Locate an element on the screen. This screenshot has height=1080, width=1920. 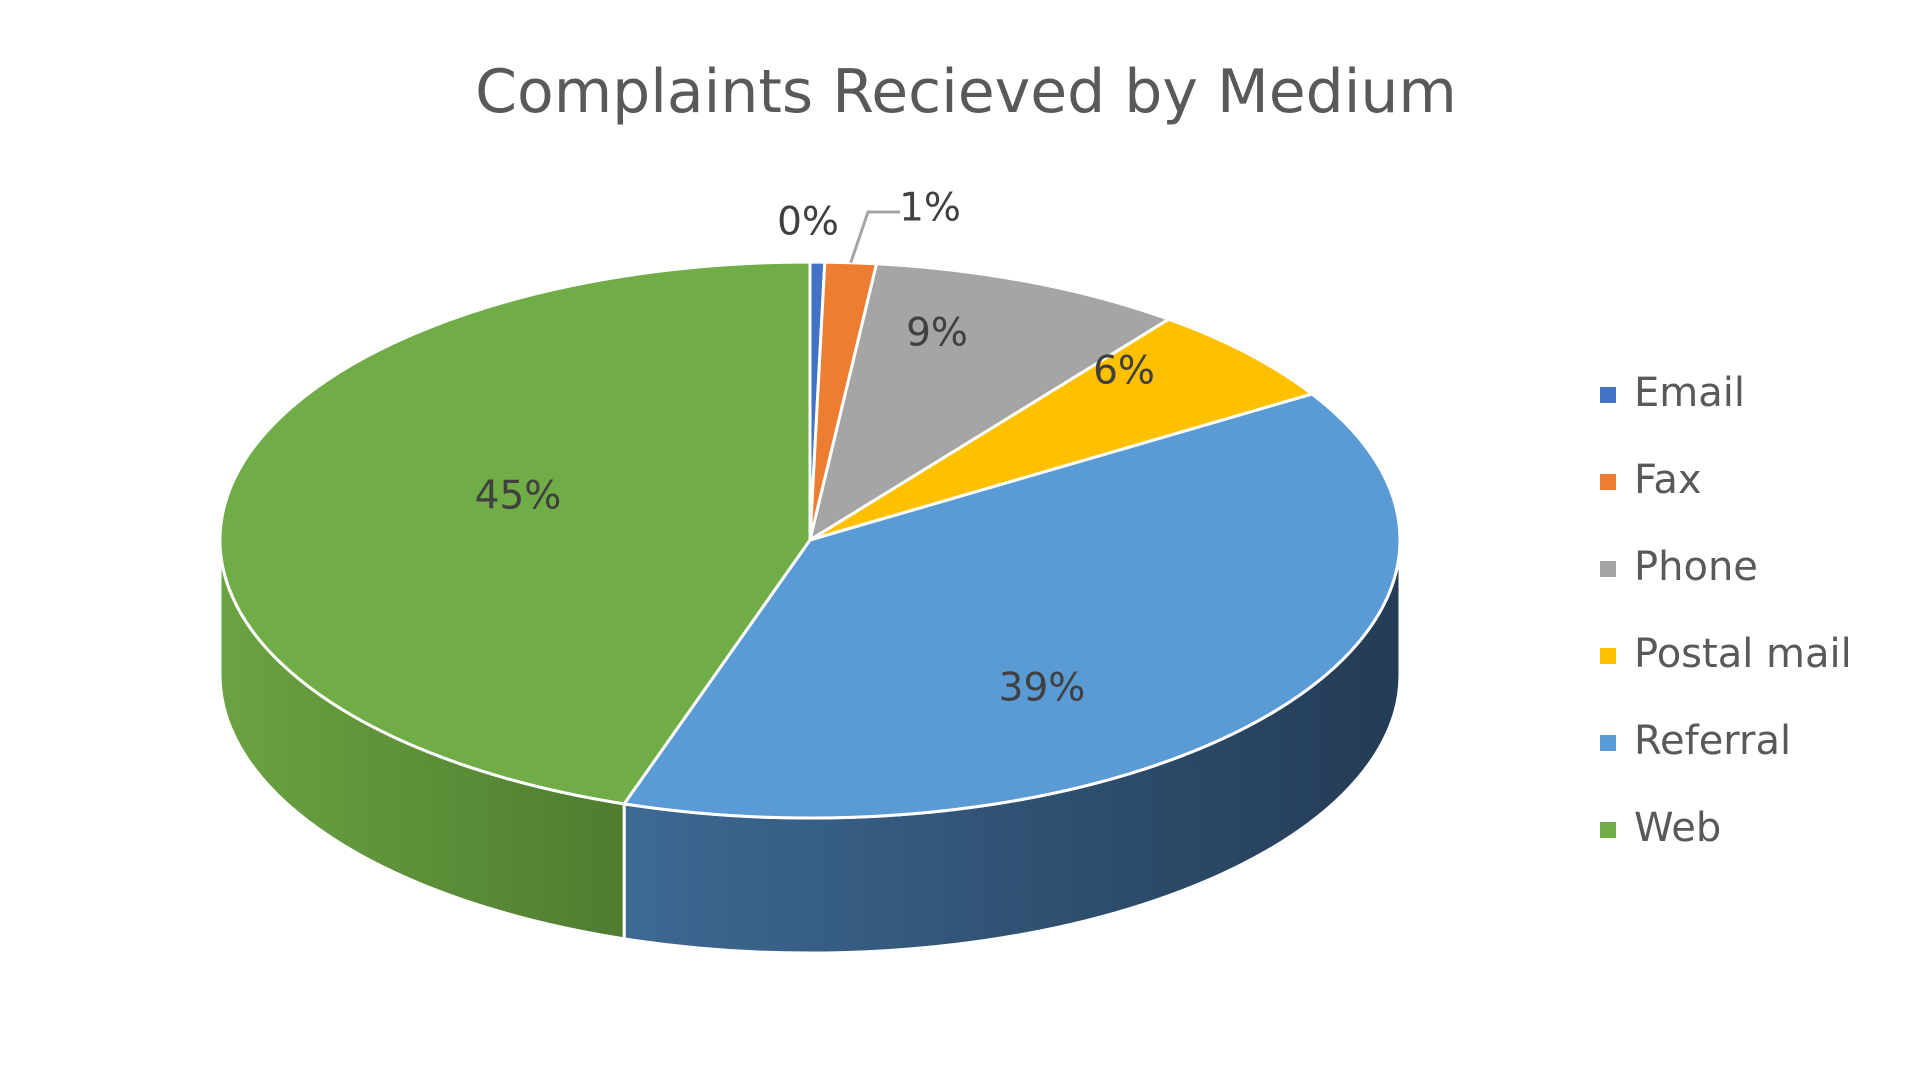
legend-label-referral: Referral is located at coordinates (1712, 741).